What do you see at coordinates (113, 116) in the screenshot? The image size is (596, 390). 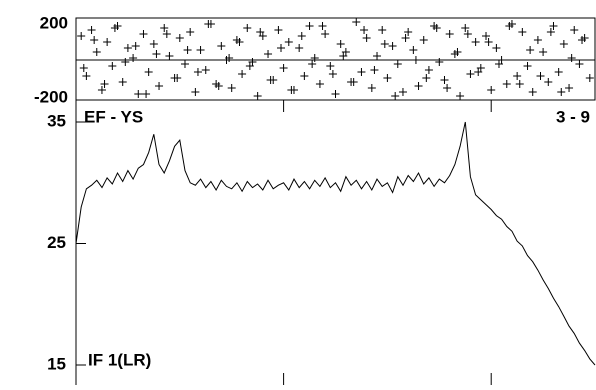 I see `annotation: EF - YS` at bounding box center [113, 116].